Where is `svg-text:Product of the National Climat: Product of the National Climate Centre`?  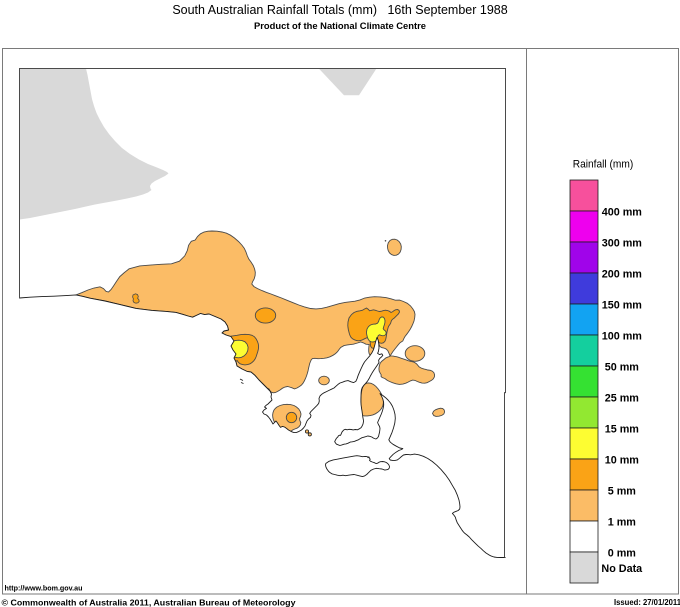
svg-text:Product of the National Climat: Product of the National Climate Centre is located at coordinates (340, 26).